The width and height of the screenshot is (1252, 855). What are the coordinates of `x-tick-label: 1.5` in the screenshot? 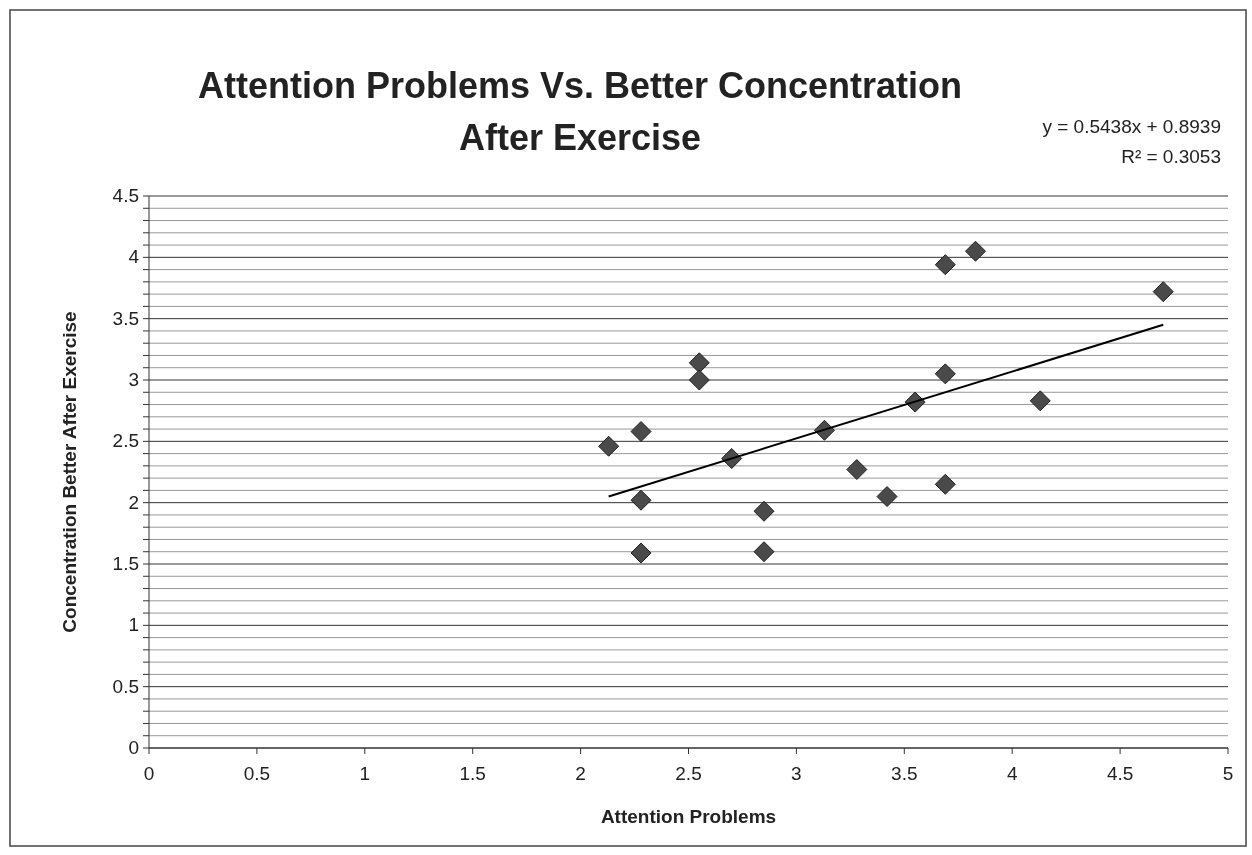 It's located at (472, 773).